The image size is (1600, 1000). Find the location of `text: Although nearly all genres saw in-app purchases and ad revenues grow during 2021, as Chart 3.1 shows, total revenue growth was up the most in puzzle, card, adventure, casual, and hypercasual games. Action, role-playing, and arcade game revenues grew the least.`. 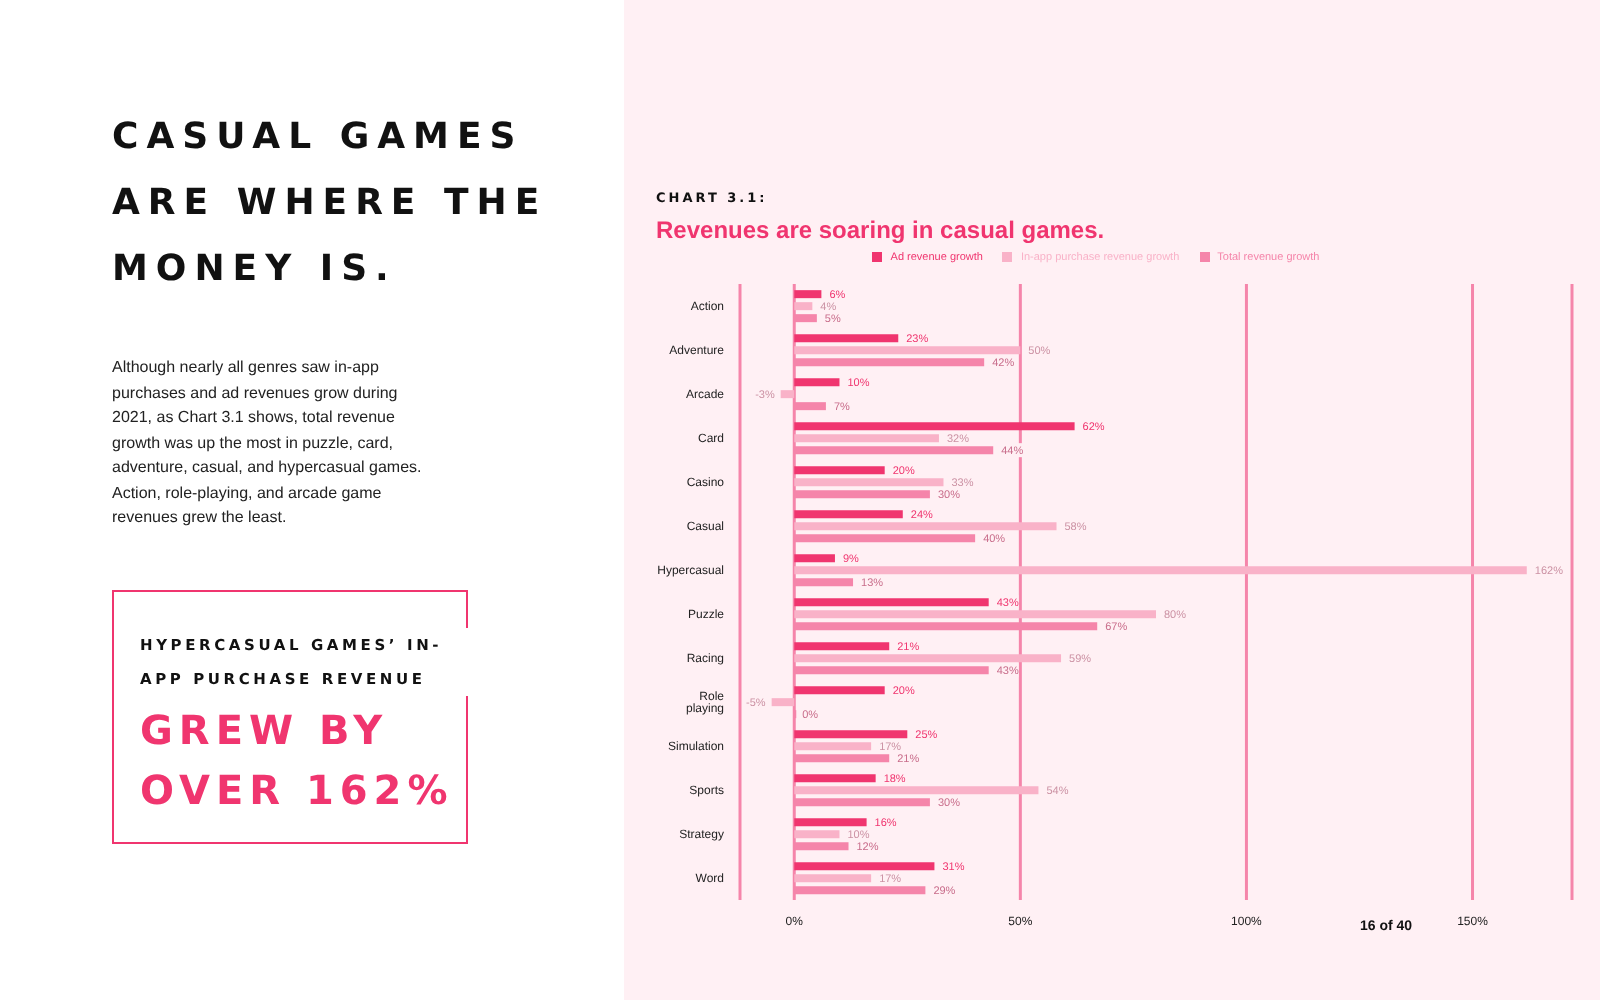

text: Although nearly all genres saw in-app purchases and ad revenues grow during 2021, as Chart 3.1 shows, total revenue growth was up the most in puzzle, card, adventure, casual, and hypercasual games. Action, role-playing, and arcade game revenues grew the least. is located at coordinates (268, 443).